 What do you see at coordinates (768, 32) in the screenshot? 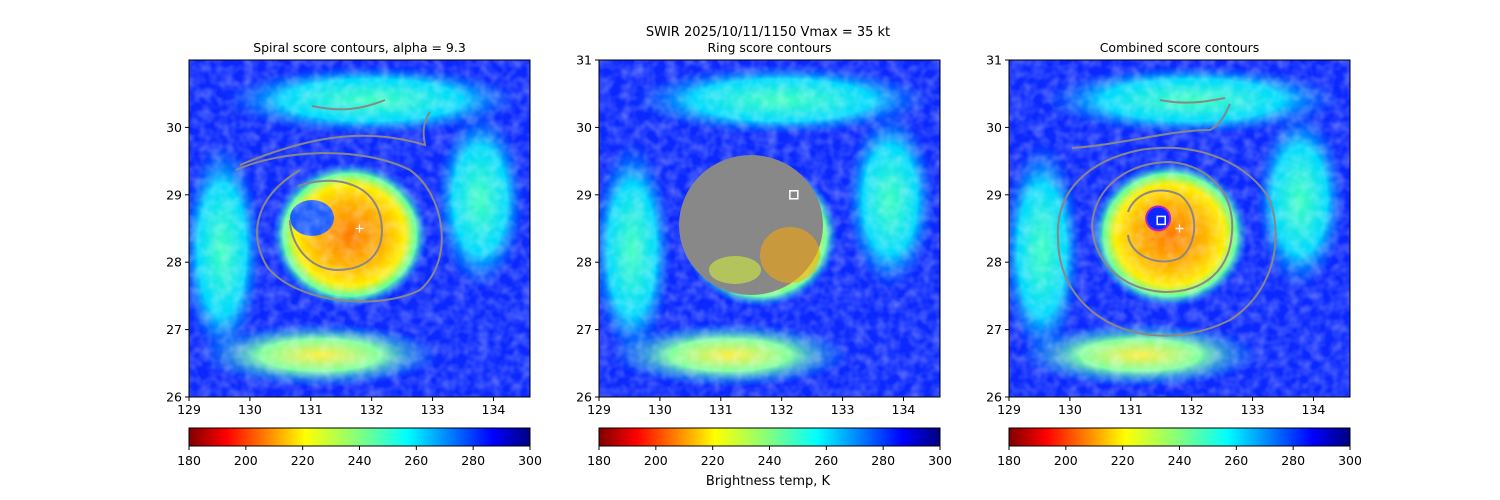
I see `suptitle: SWIR 2025/10/11/1150 Vmax = 35 kt` at bounding box center [768, 32].